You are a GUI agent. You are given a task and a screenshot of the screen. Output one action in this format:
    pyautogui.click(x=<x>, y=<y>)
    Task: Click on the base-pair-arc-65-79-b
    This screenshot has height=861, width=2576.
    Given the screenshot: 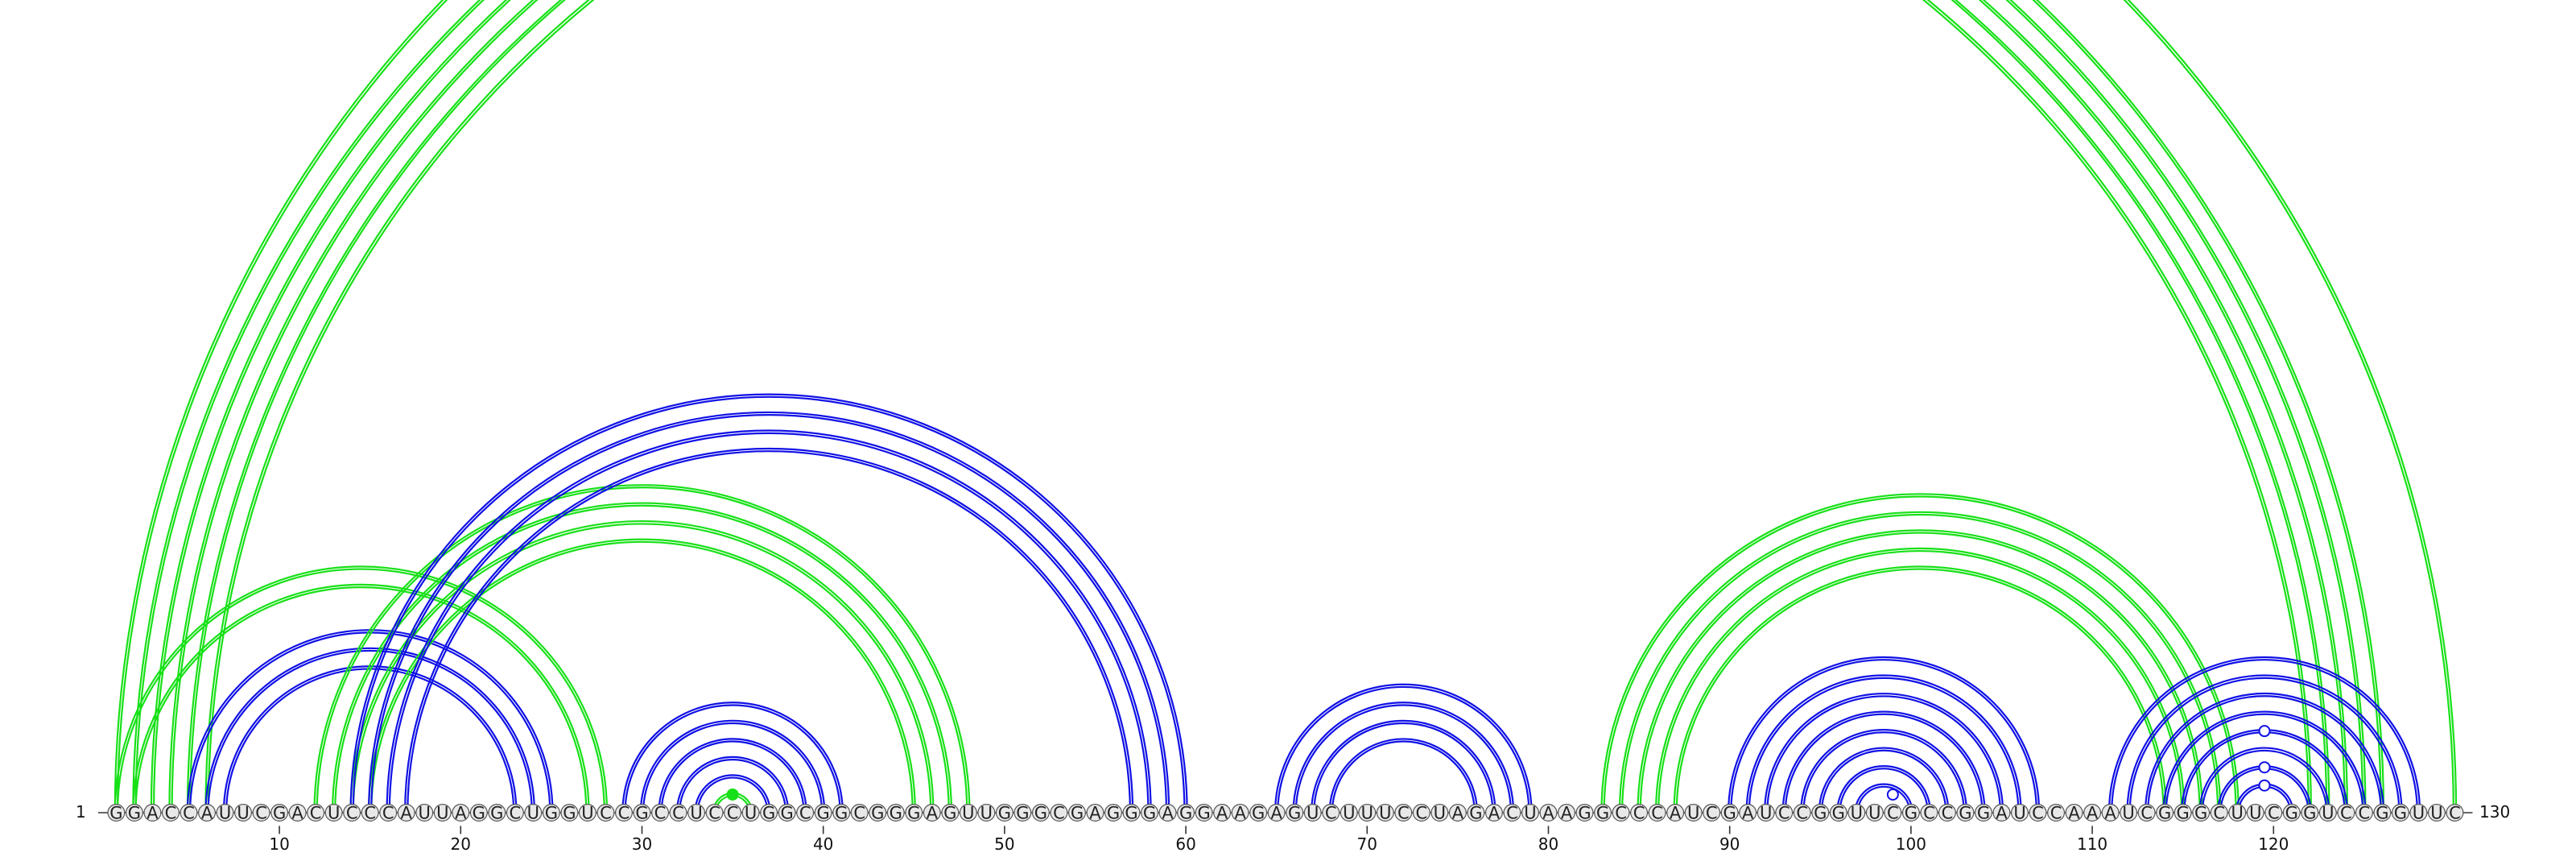 What is the action you would take?
    pyautogui.click(x=1403, y=749)
    